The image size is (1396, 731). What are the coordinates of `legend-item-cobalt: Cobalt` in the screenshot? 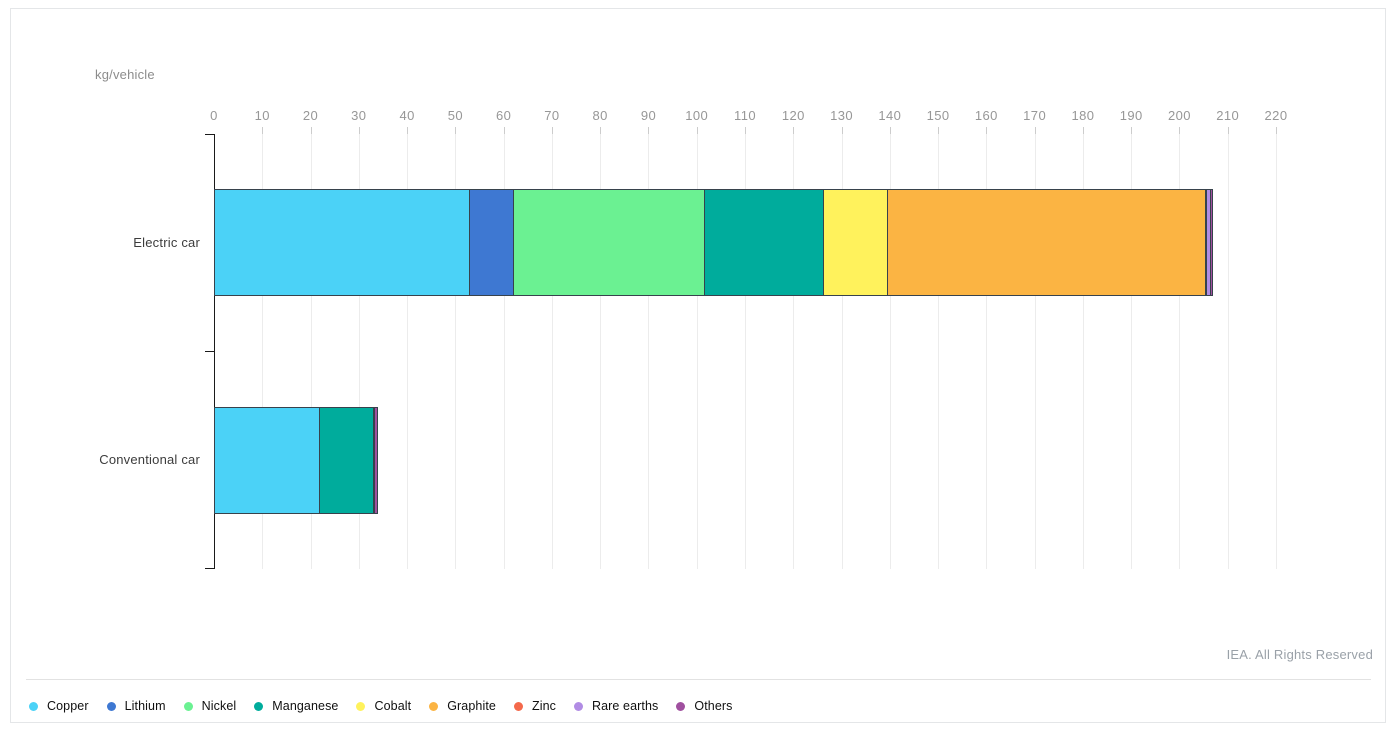 It's located at (383, 706).